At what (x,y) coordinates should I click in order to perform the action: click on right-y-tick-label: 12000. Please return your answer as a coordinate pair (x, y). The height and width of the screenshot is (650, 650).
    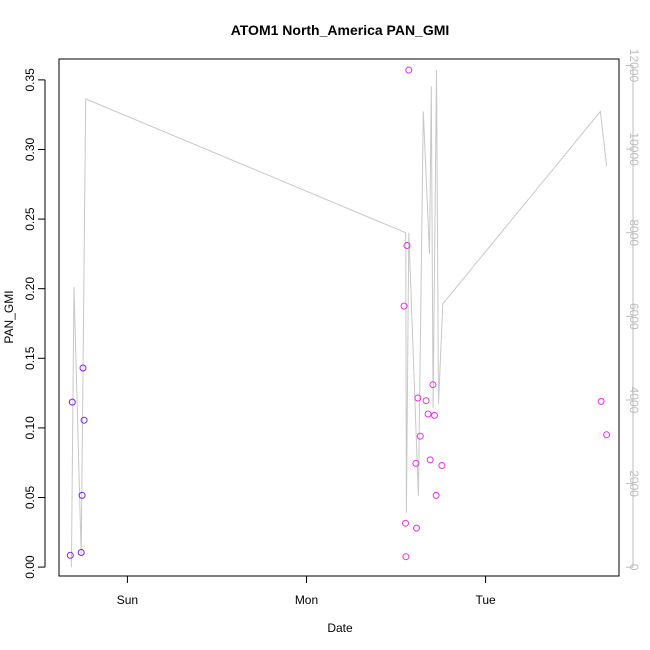
    Looking at the image, I should click on (634, 66).